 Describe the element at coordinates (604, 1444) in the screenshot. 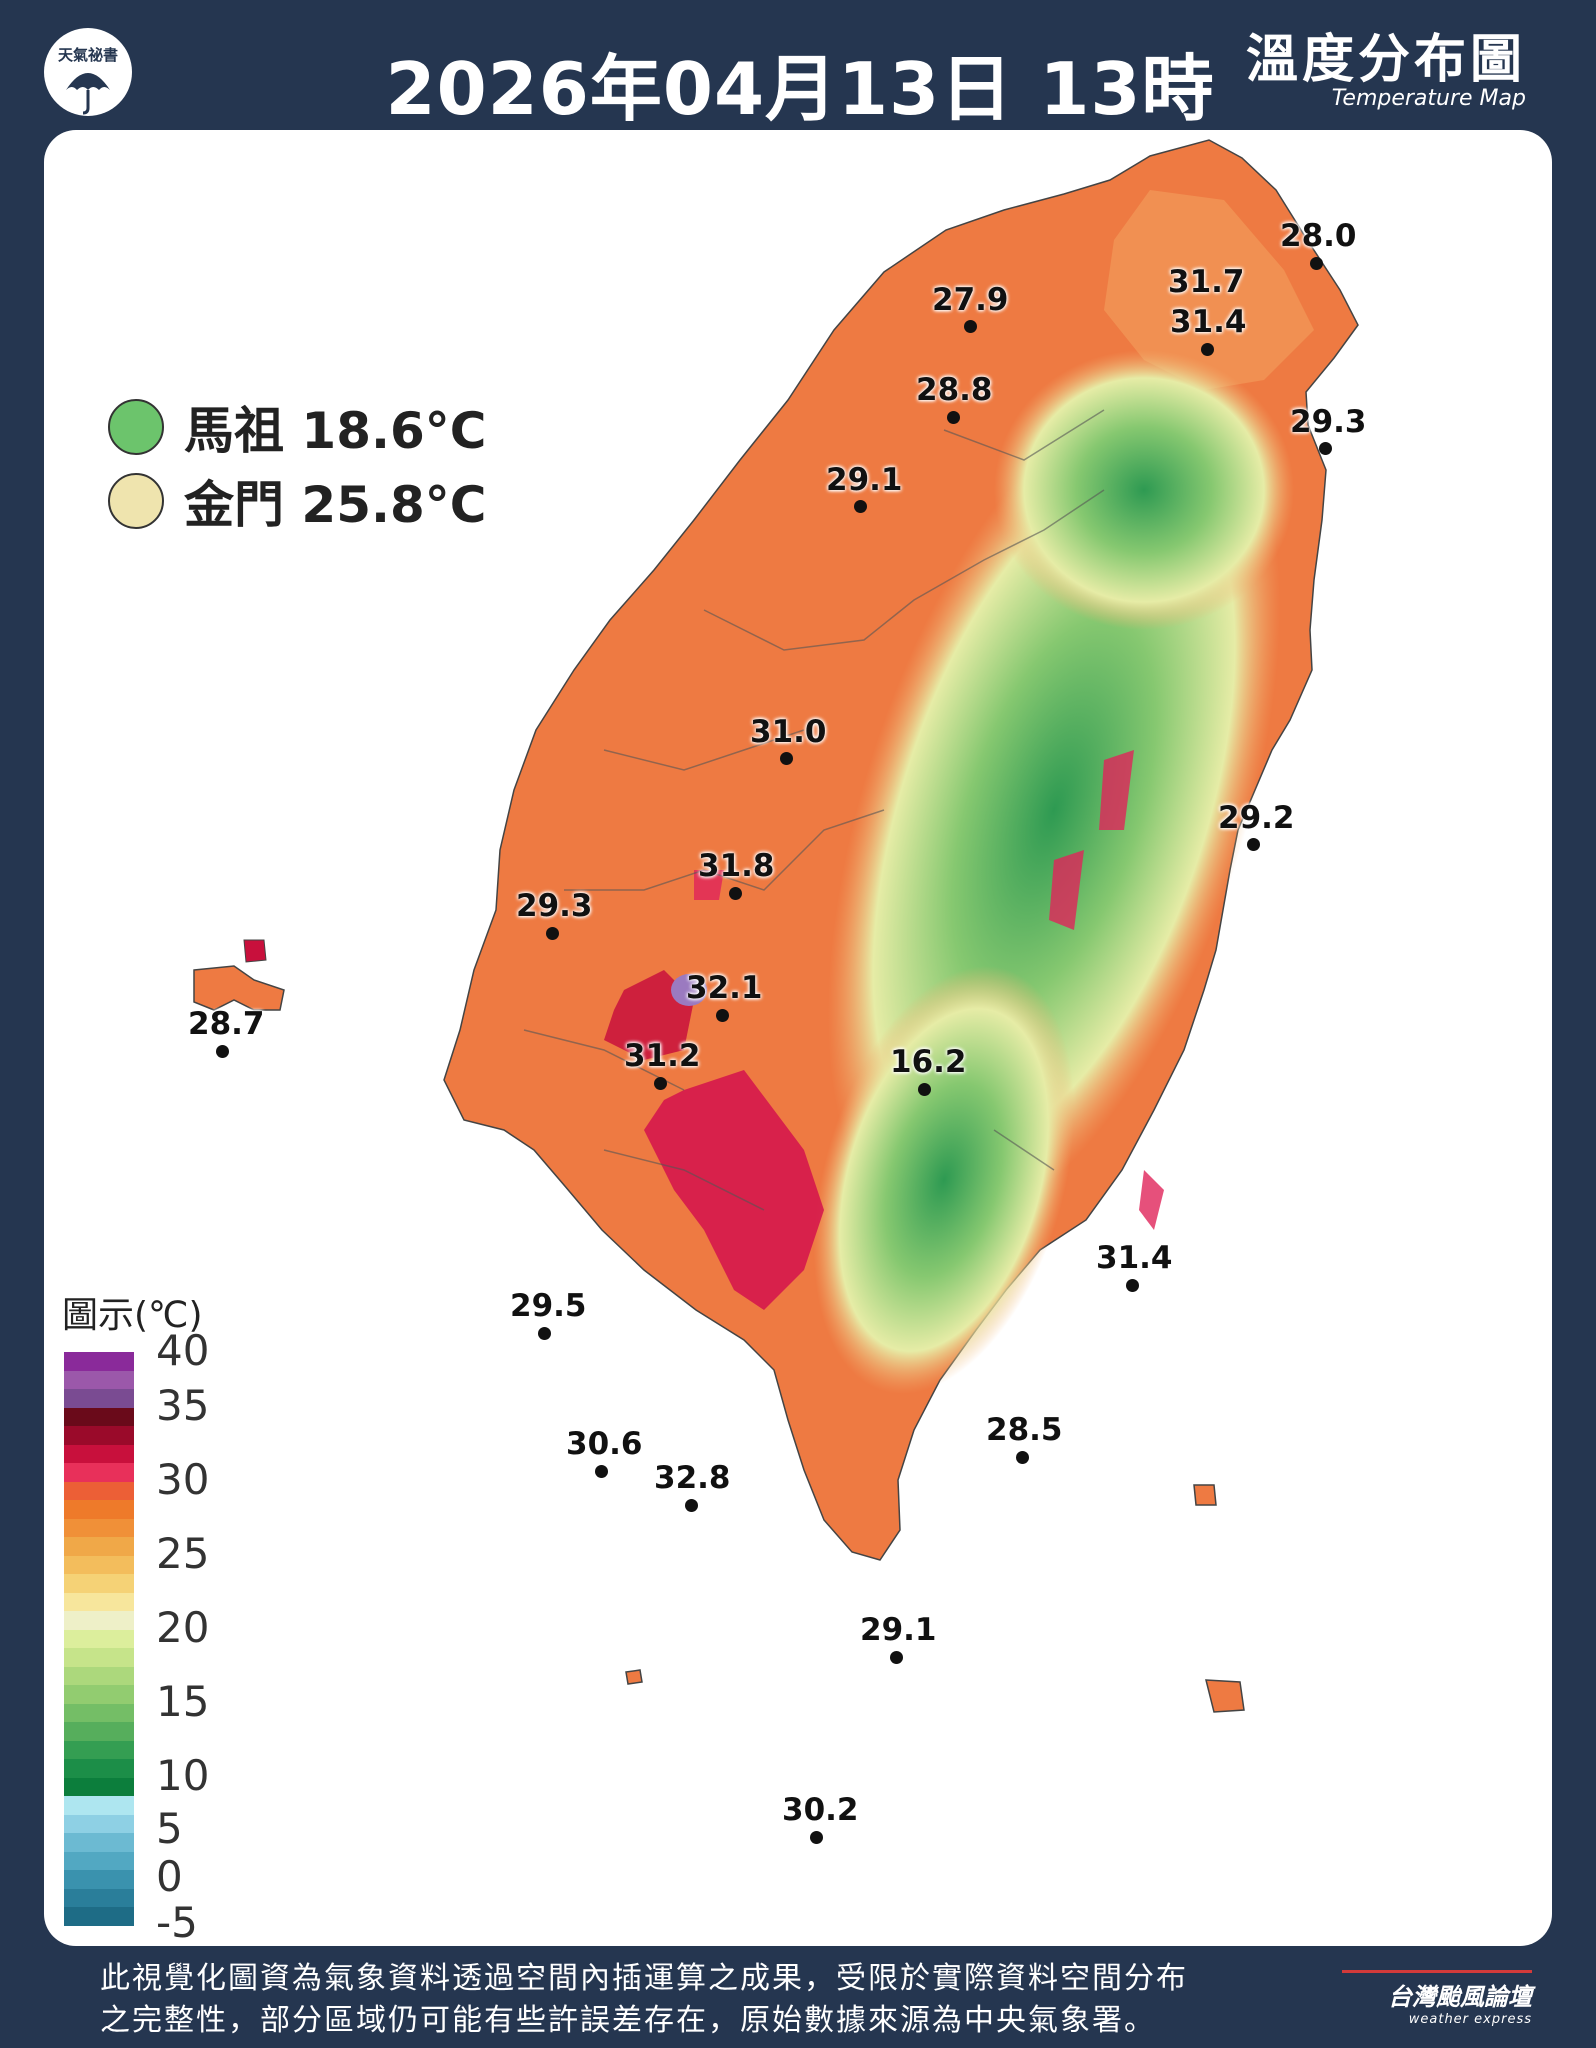

I see `station-label: 30.6` at that location.